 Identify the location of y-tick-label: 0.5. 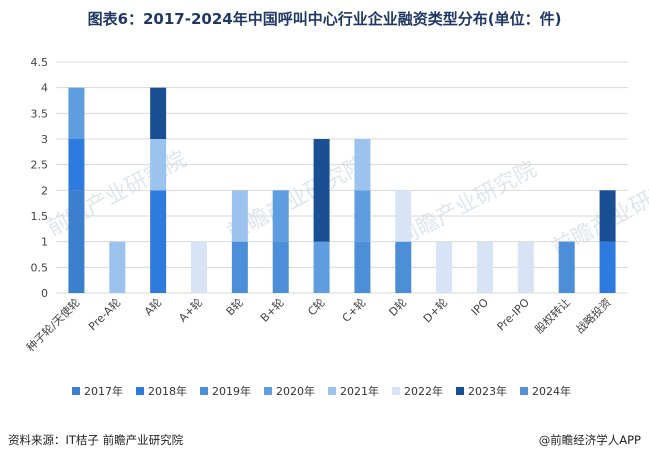
(40, 267).